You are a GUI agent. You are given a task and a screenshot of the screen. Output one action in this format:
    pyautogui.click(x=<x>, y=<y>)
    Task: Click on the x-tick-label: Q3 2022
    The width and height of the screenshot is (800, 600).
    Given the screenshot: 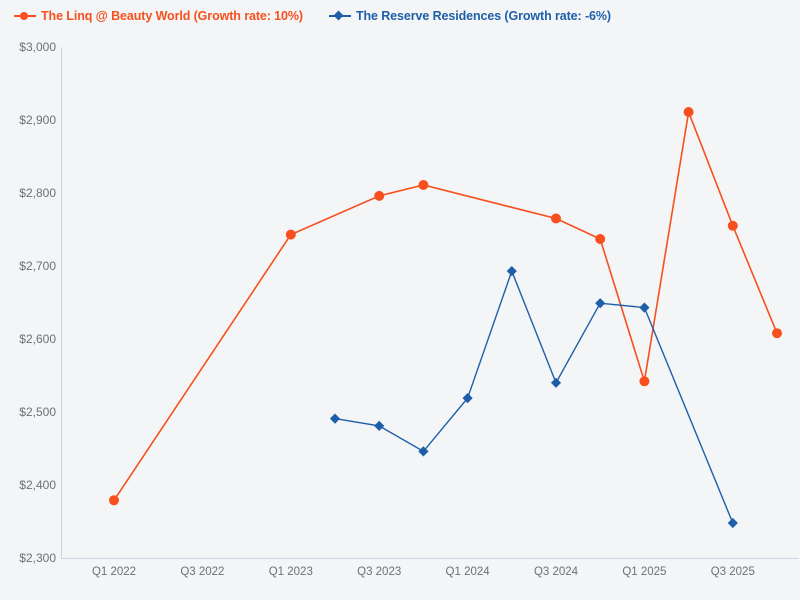 What is the action you would take?
    pyautogui.click(x=202, y=572)
    